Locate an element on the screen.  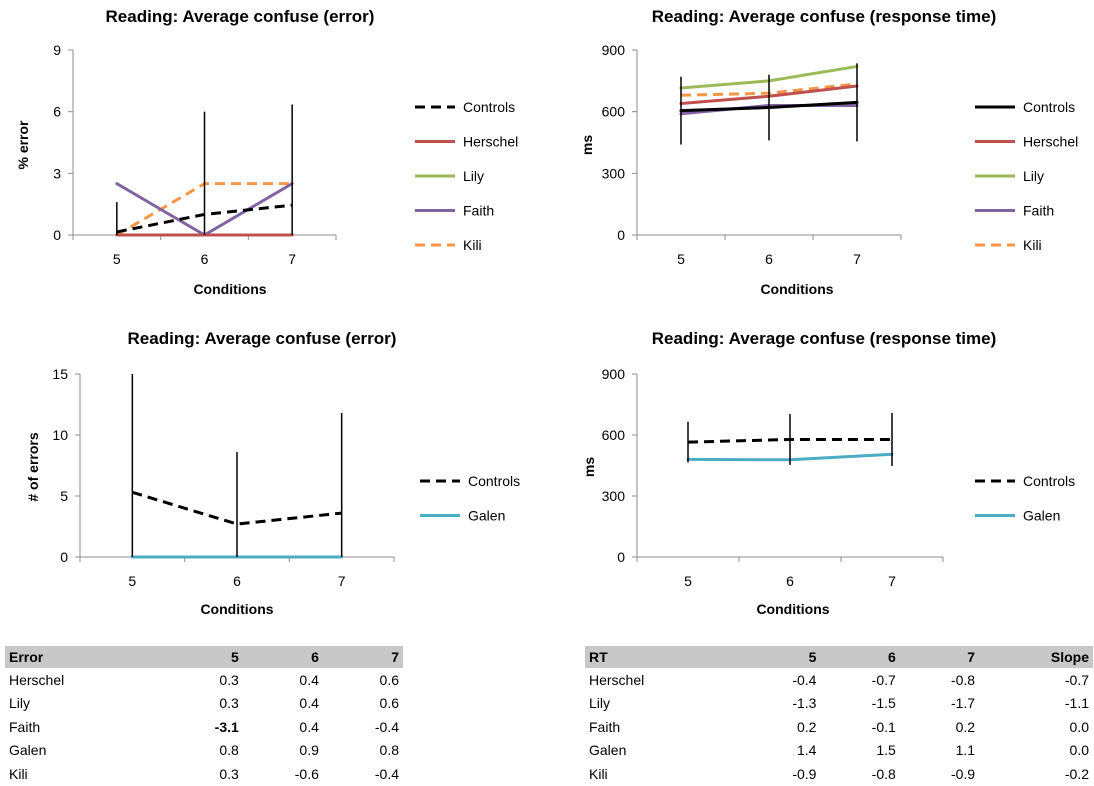
table-header-row: RT 5 6 7 Slope is located at coordinates (839, 657).